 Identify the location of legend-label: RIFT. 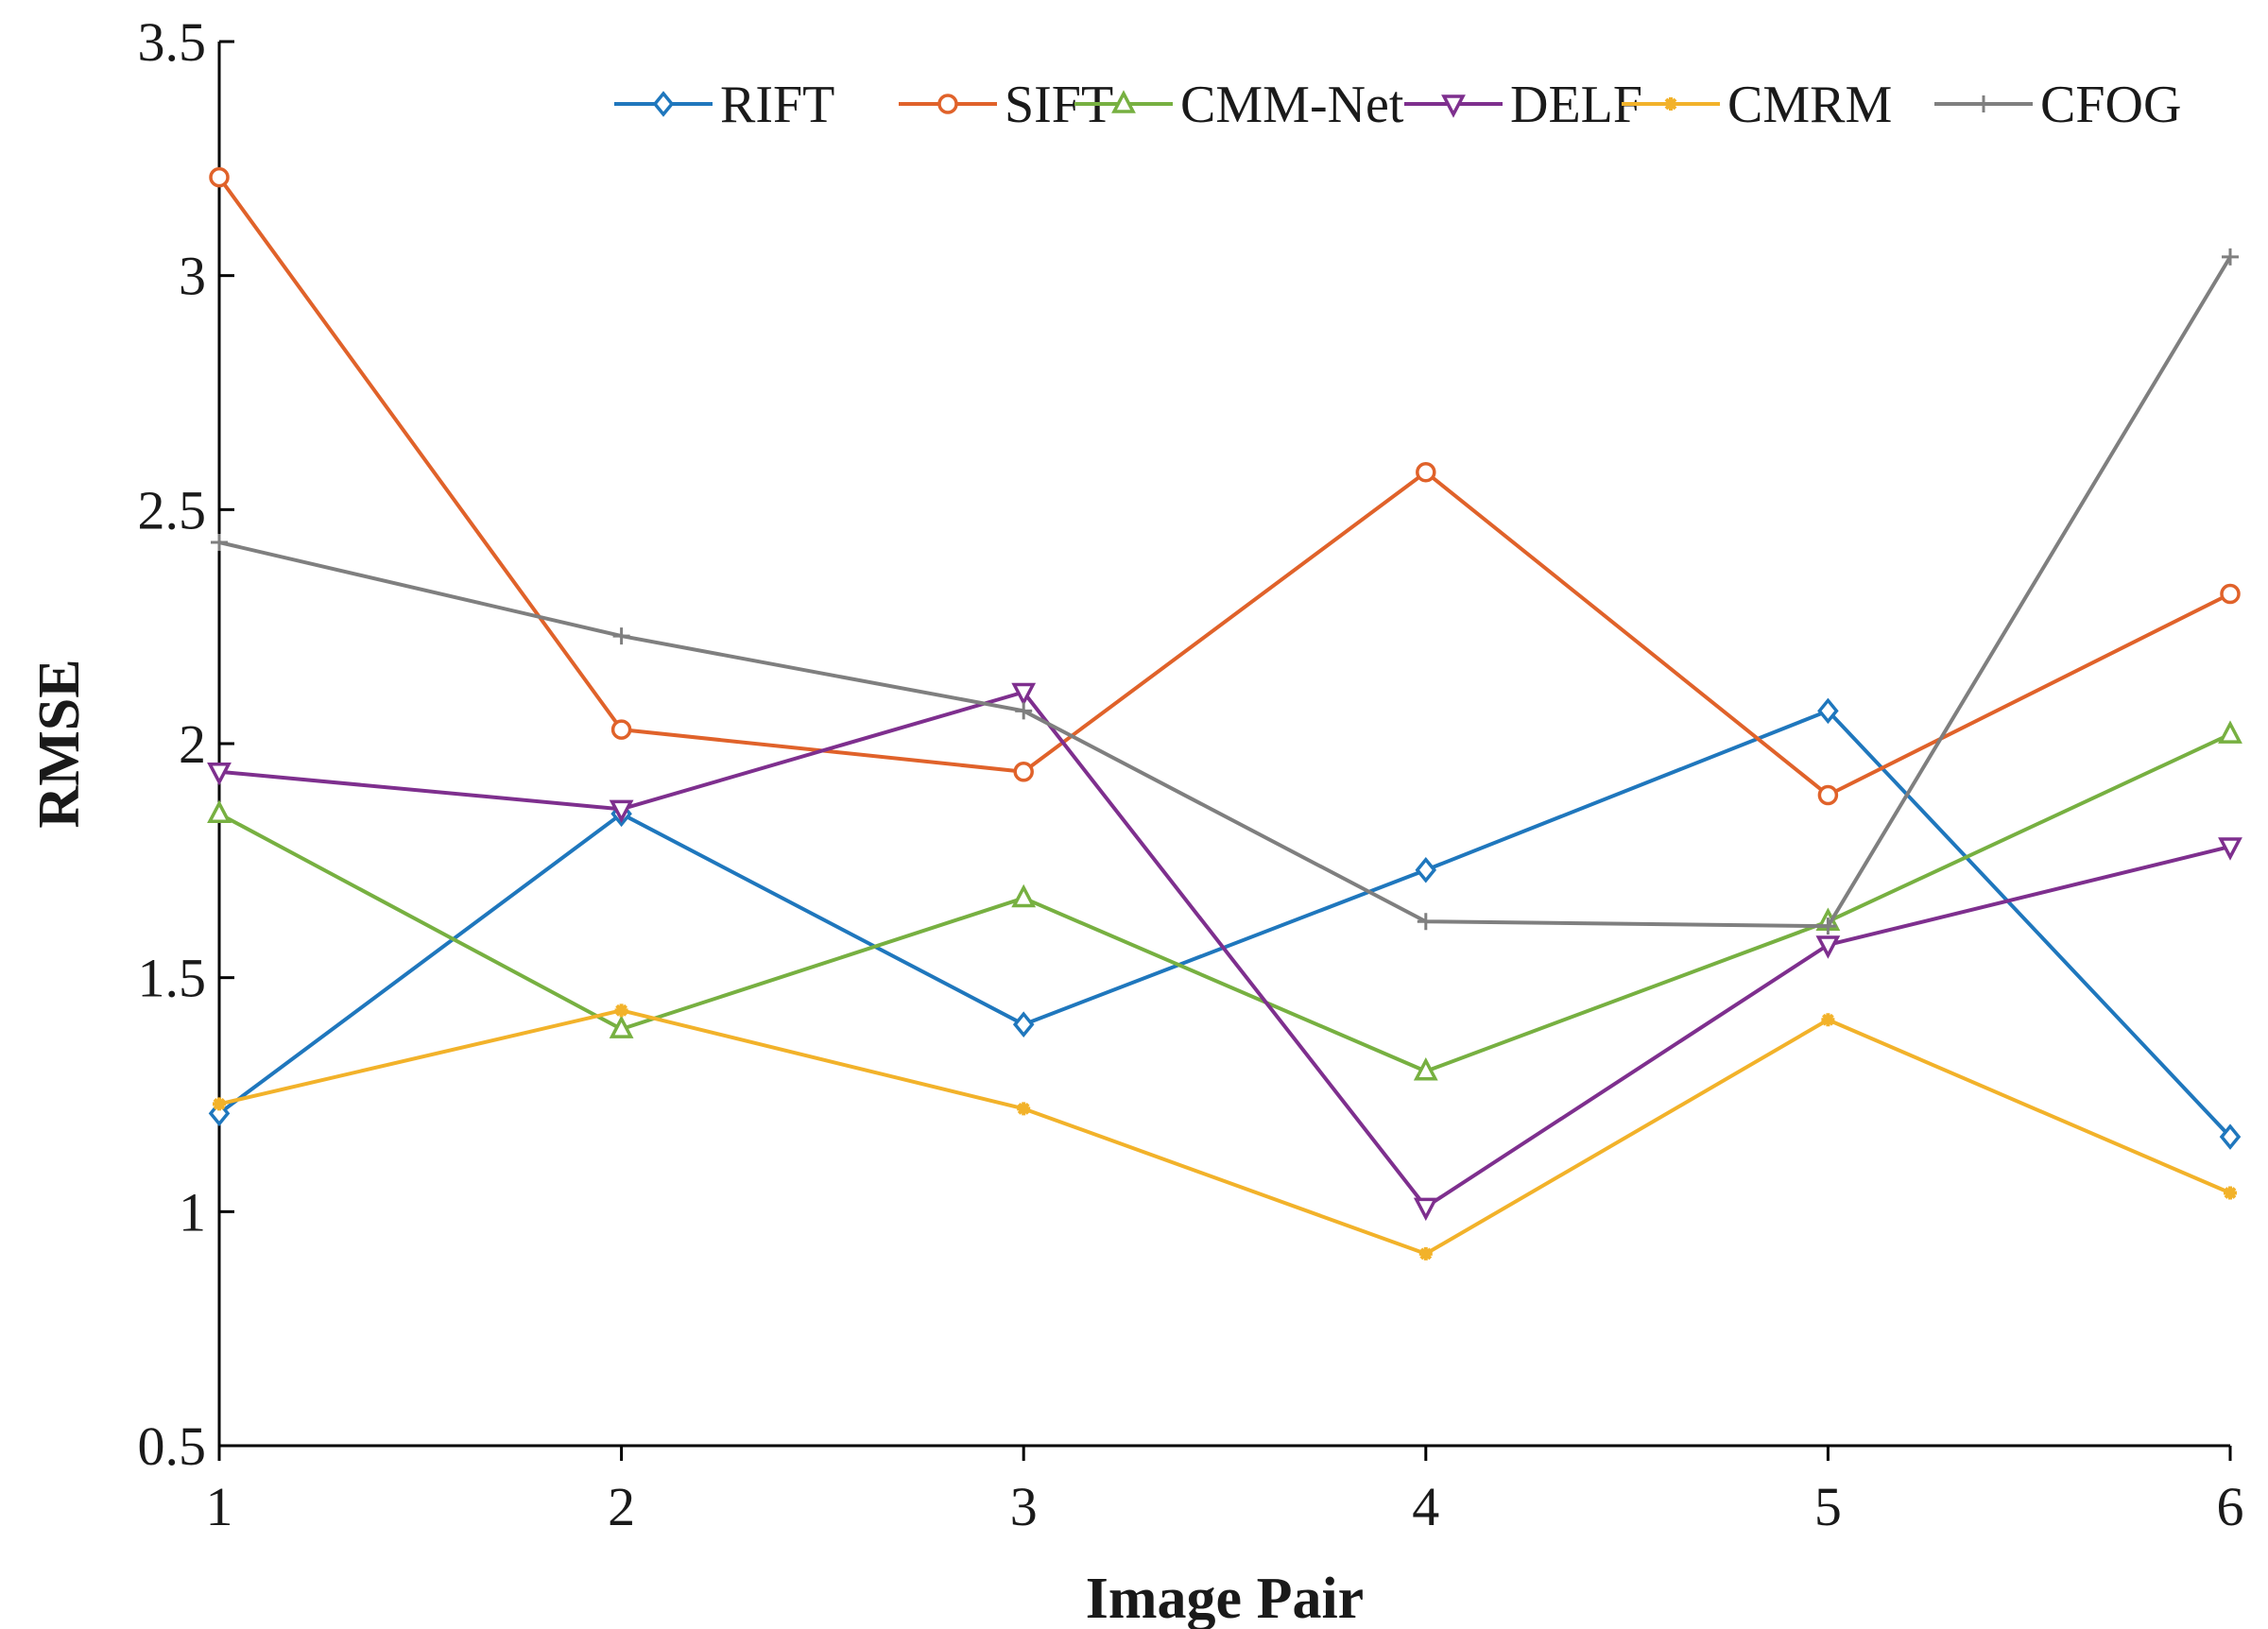
(777, 105).